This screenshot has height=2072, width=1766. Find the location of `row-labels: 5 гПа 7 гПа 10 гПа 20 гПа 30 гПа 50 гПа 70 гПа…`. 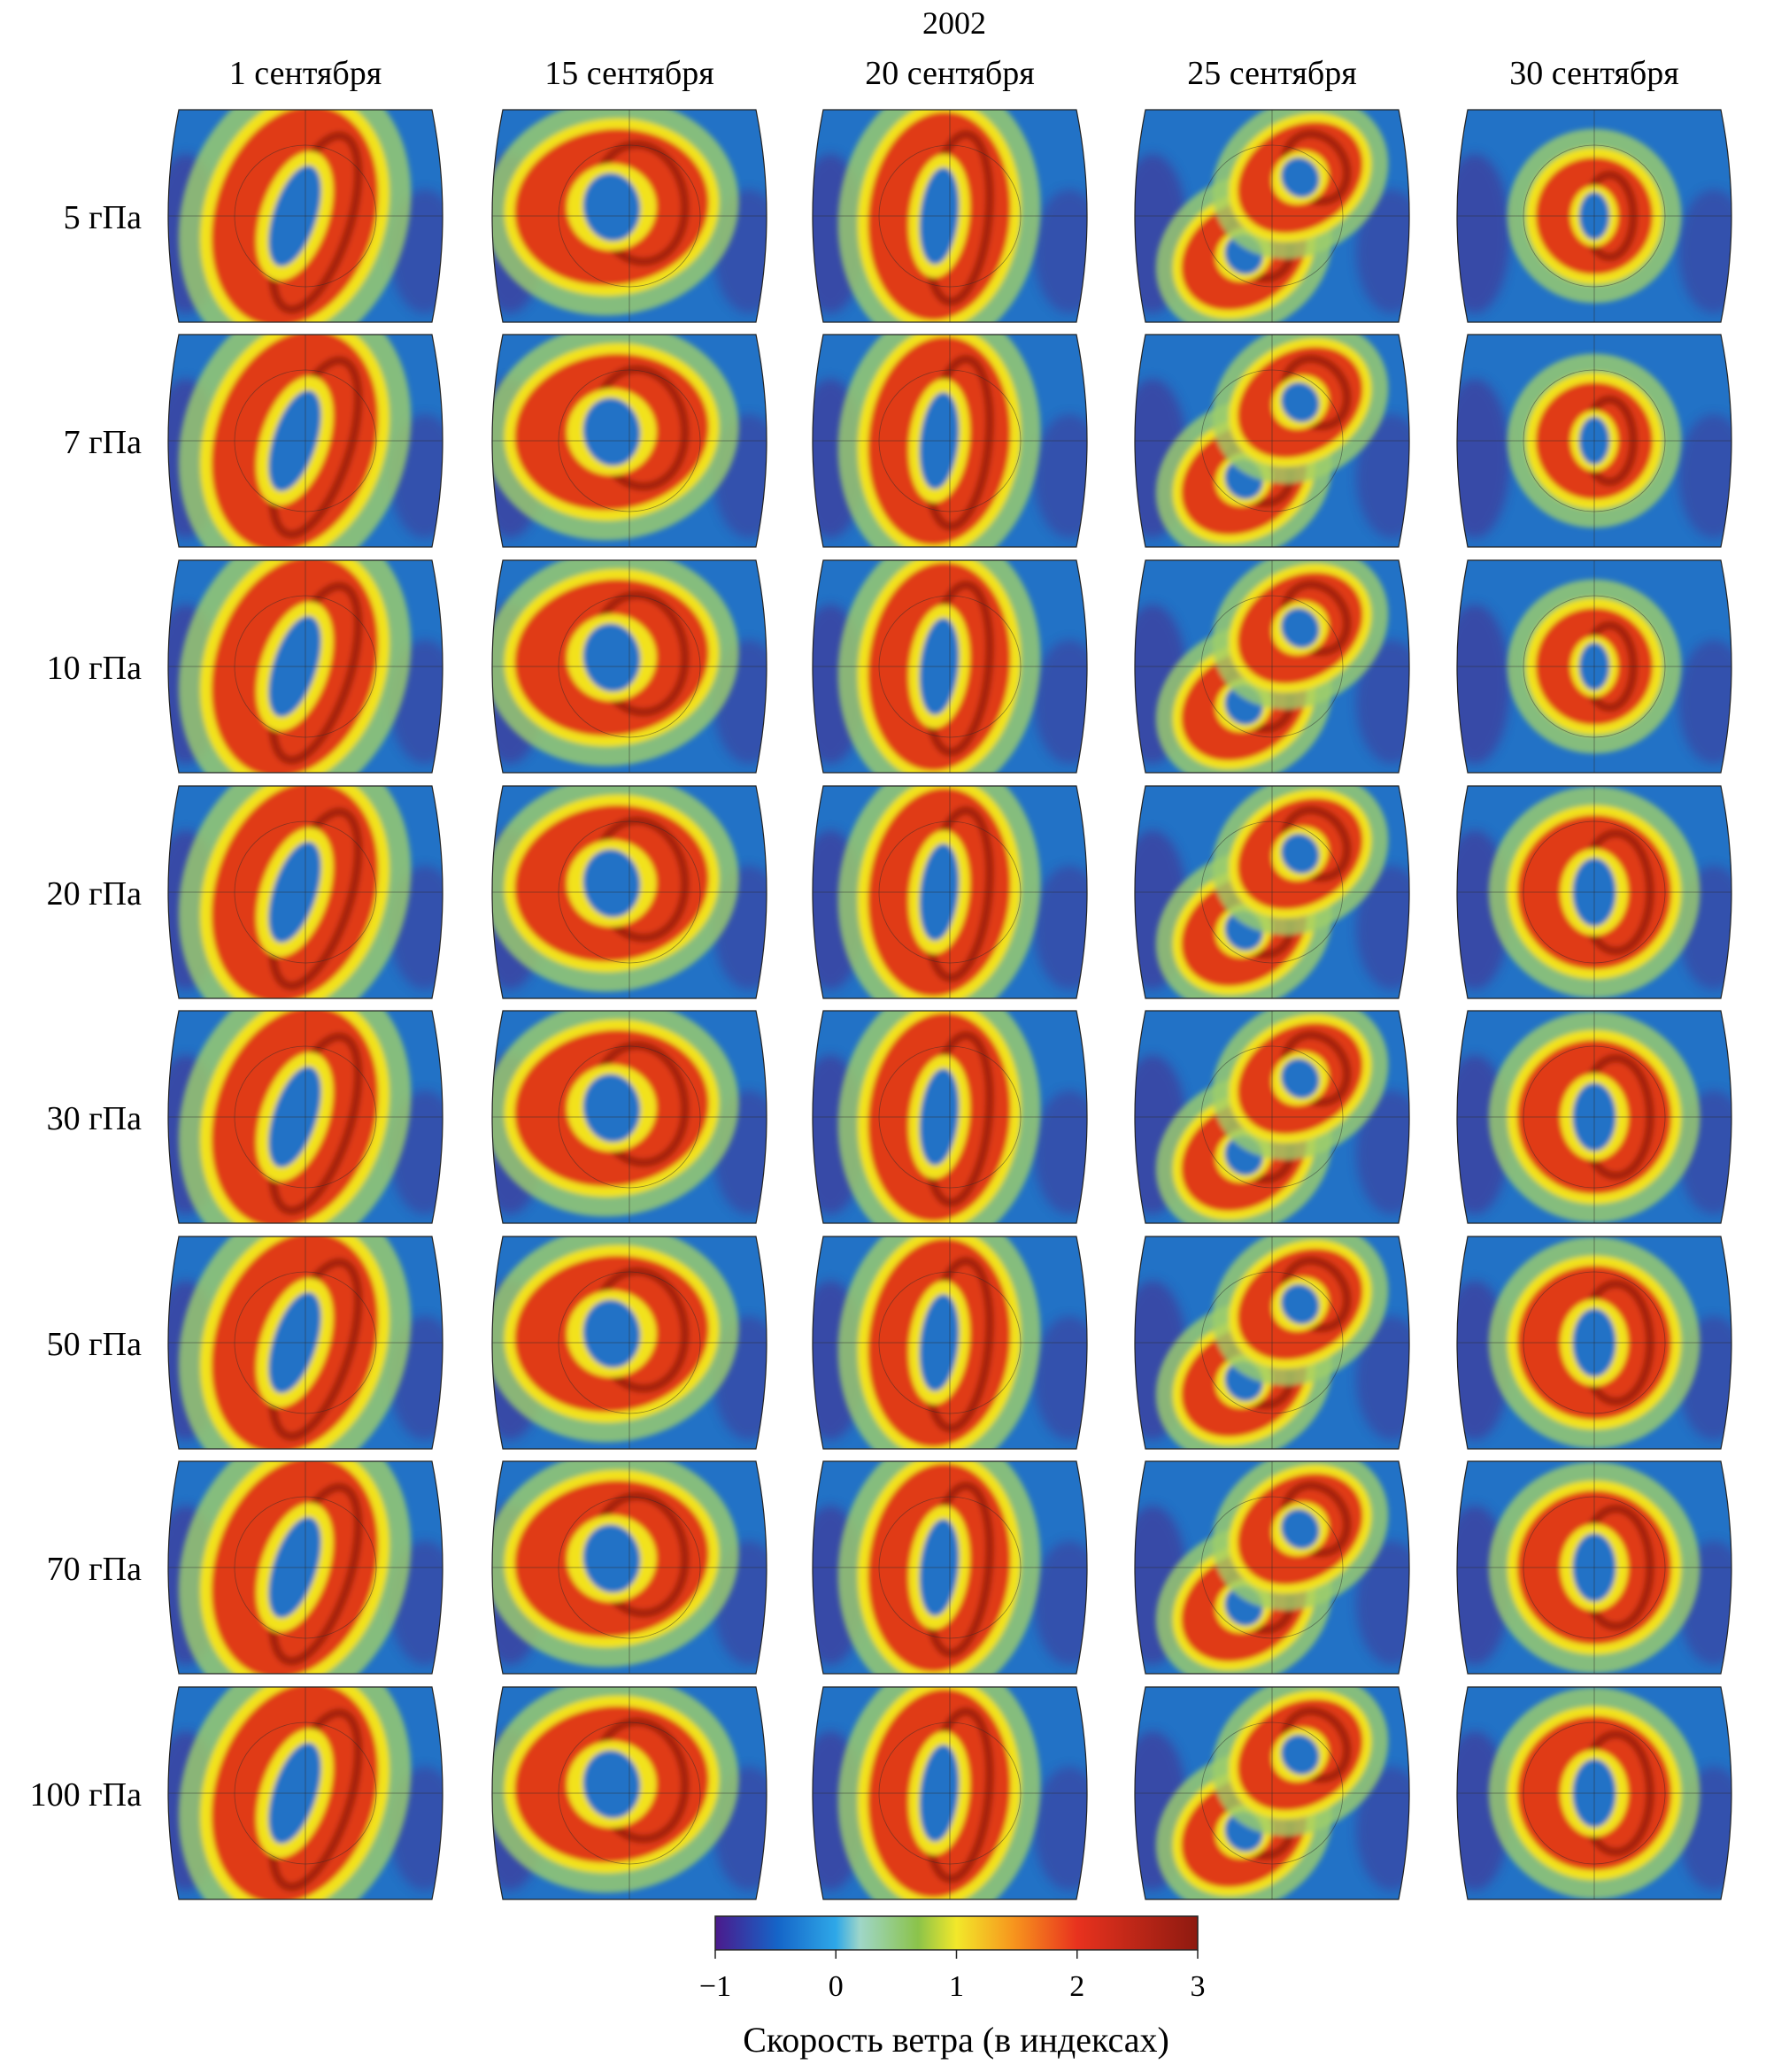

row-labels: 5 гПа 7 гПа 10 гПа 20 гПа 30 гПа 50 гПа 70 гПа… is located at coordinates (86, 1006).